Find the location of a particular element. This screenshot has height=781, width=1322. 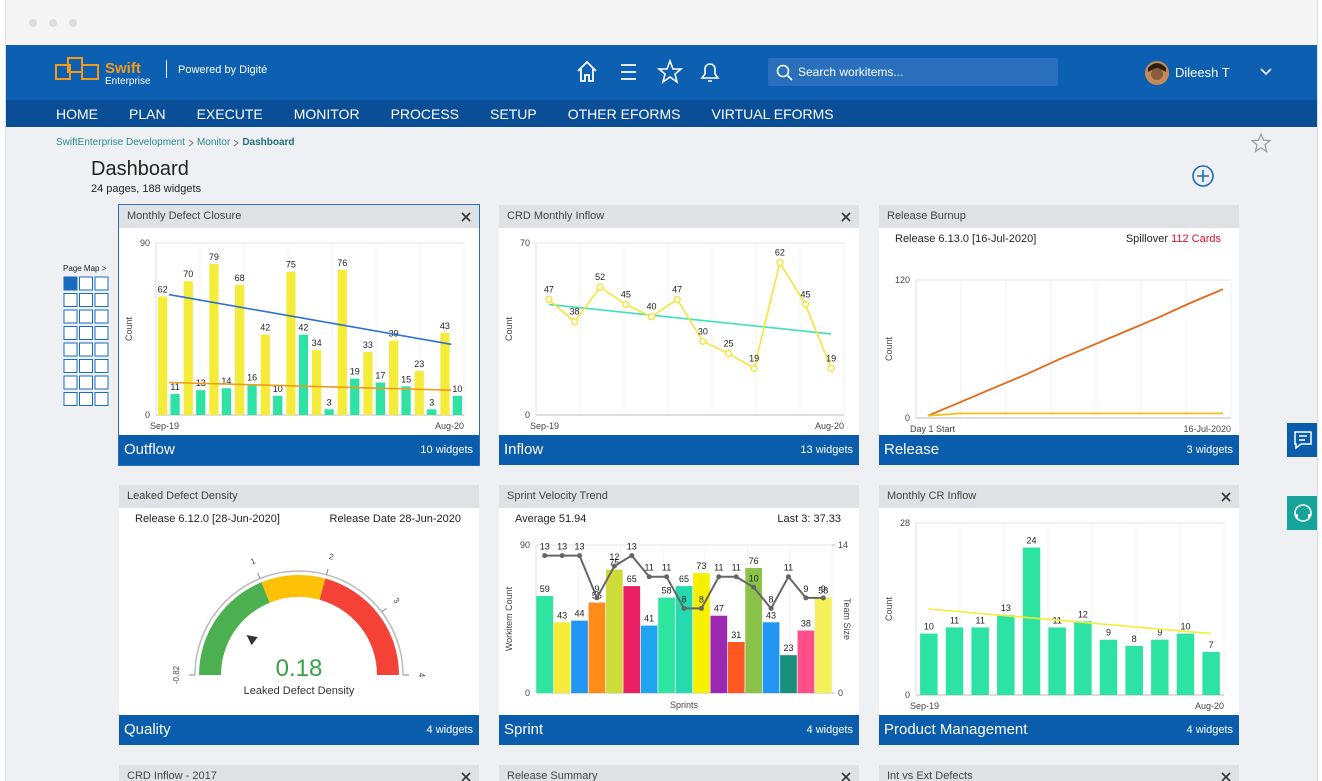

data-label: 31 is located at coordinates (736, 635).